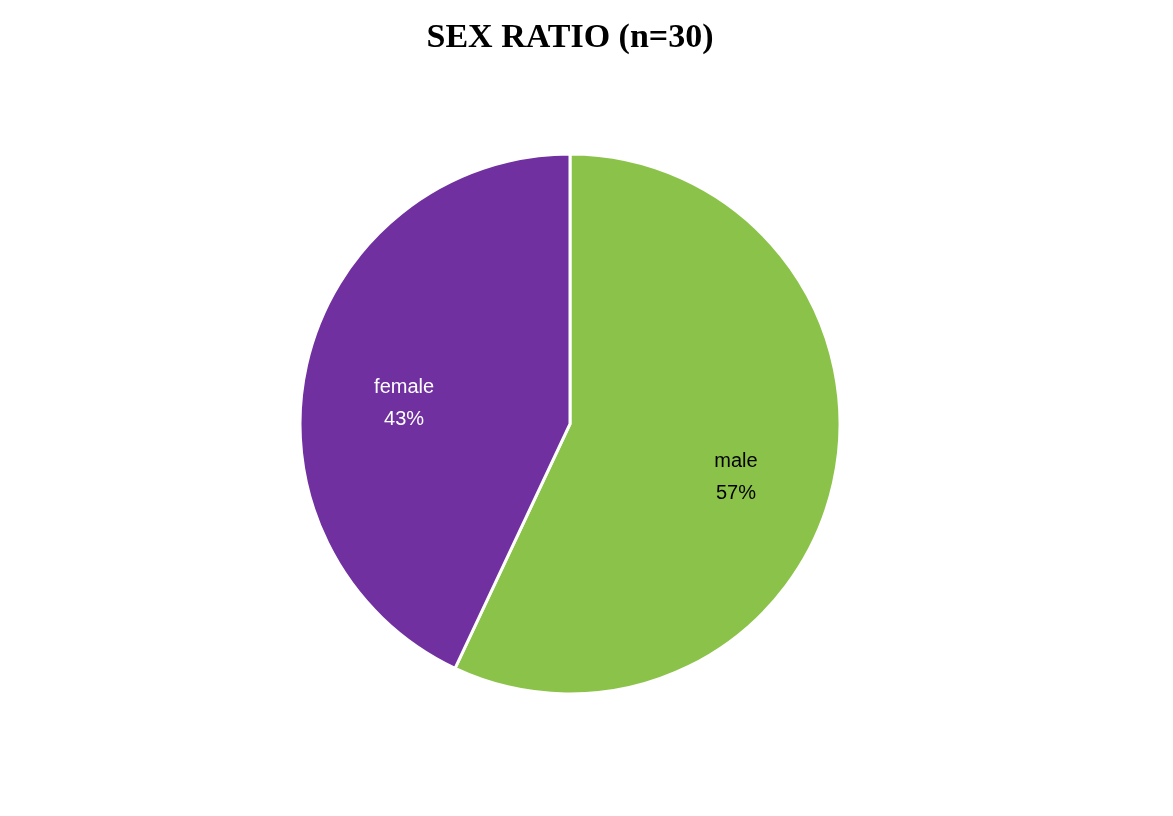  Describe the element at coordinates (570, 36) in the screenshot. I see `chart-title: SEX RATIO (n=30)` at that location.